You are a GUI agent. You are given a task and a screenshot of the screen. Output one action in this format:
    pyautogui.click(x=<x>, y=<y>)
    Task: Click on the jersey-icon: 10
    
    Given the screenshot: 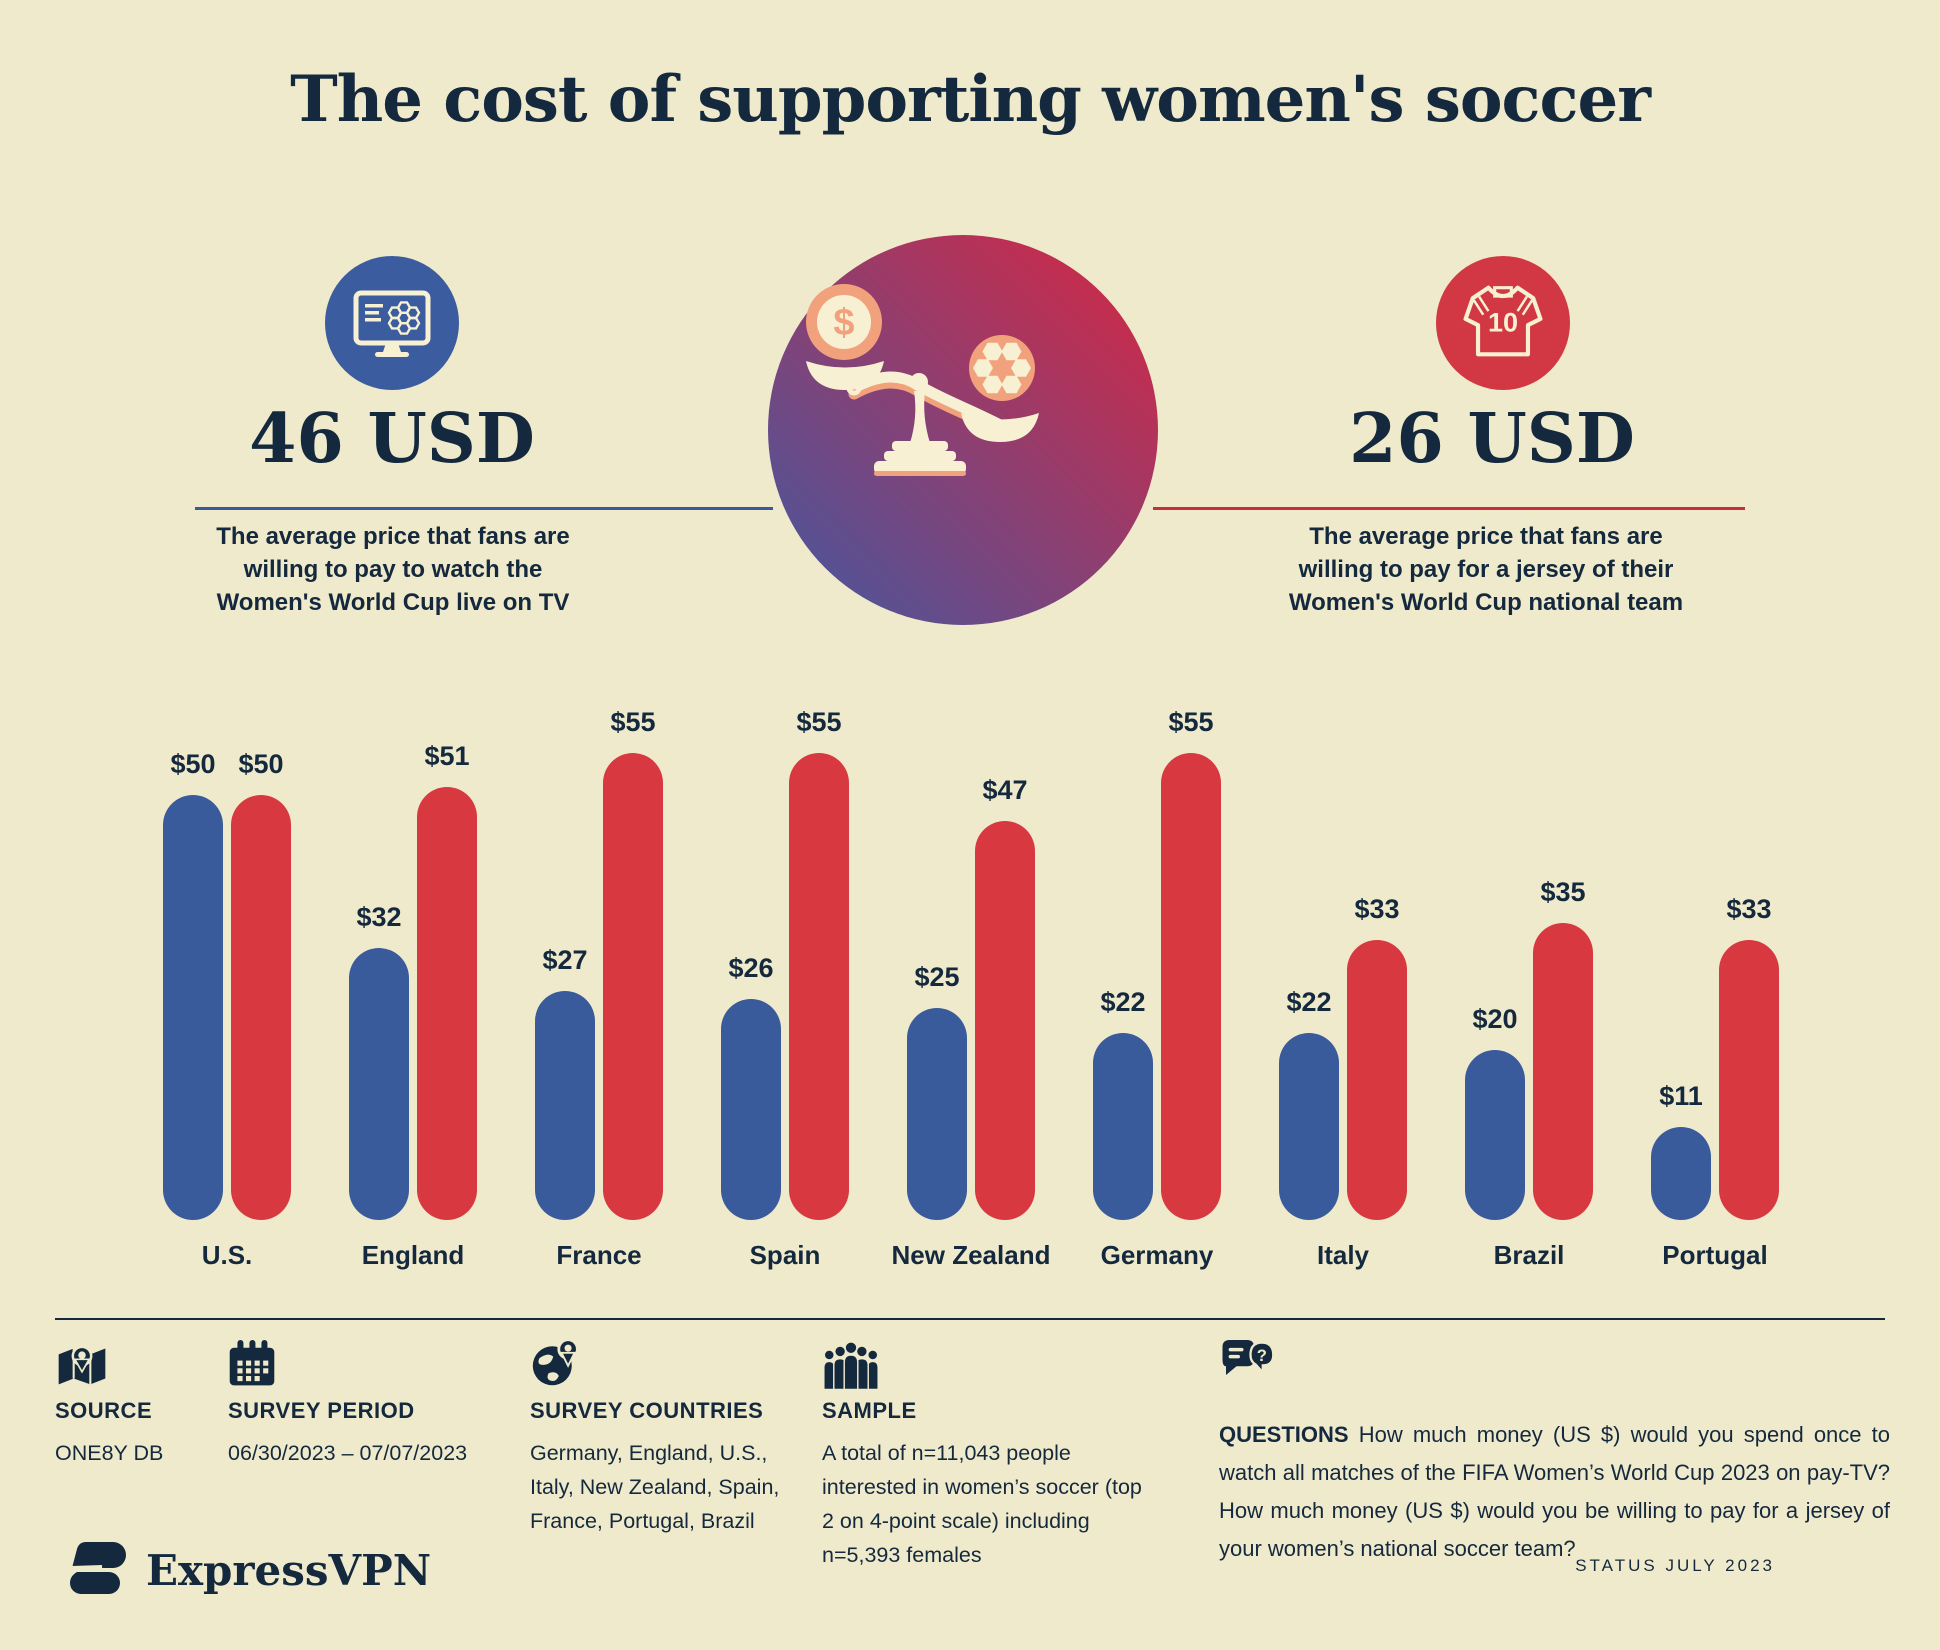 What is the action you would take?
    pyautogui.click(x=1503, y=323)
    